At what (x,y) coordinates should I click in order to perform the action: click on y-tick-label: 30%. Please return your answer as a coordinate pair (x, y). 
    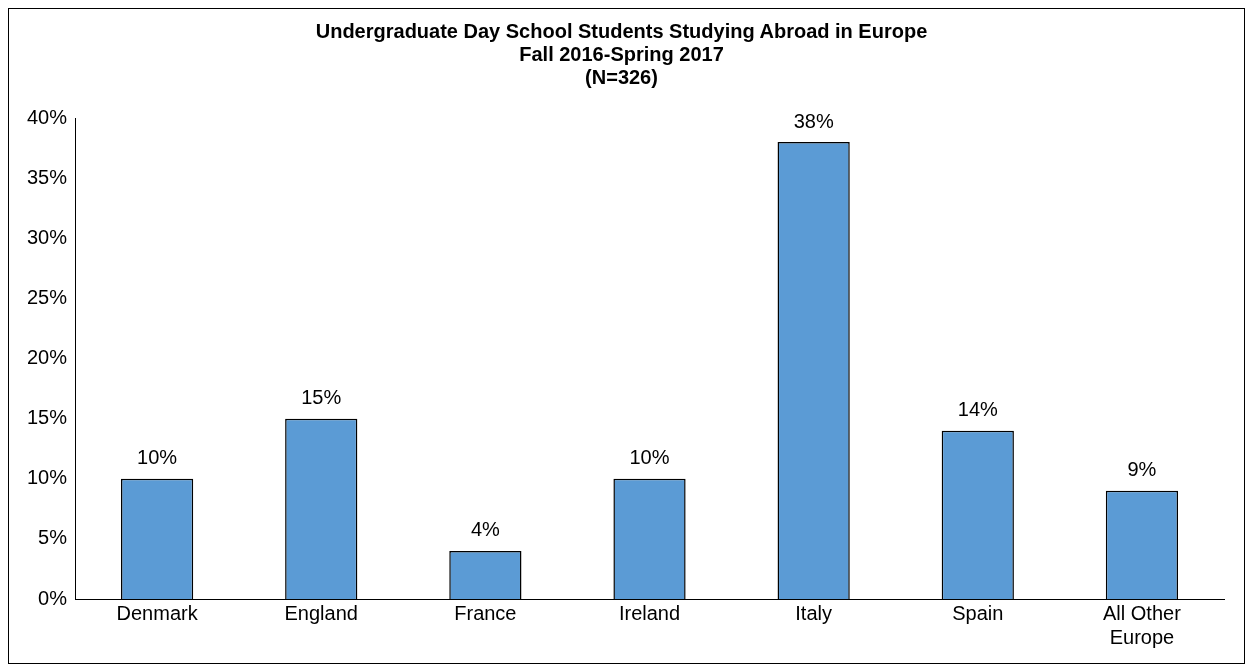
    Looking at the image, I should click on (47, 236).